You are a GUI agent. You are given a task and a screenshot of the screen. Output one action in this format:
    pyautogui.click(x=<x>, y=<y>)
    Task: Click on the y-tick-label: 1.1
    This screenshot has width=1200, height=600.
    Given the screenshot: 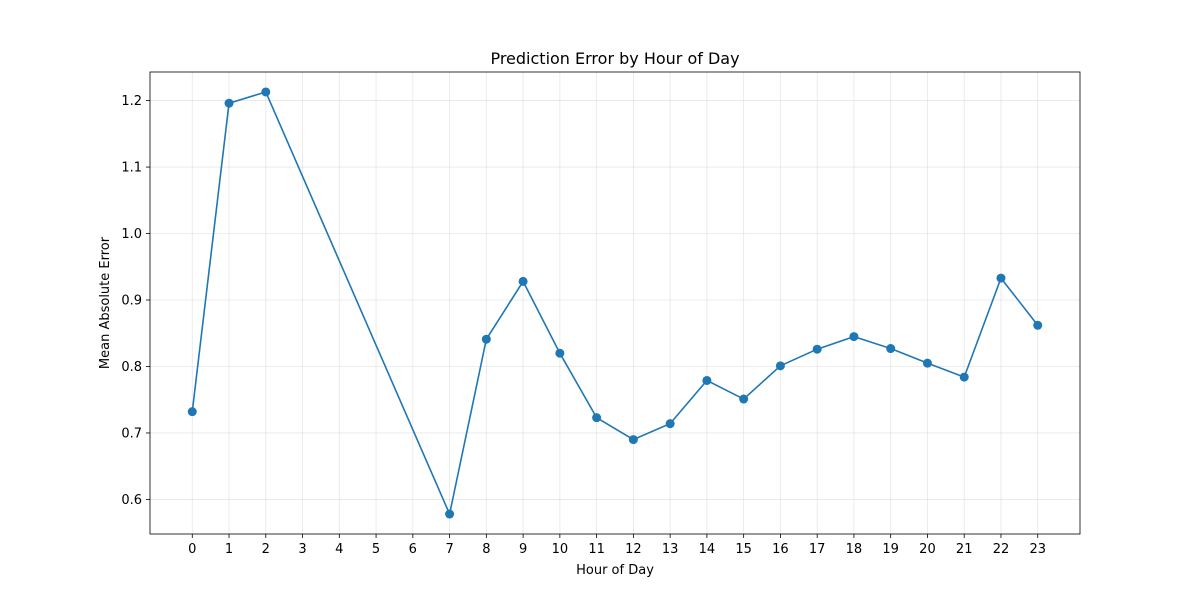 What is the action you would take?
    pyautogui.click(x=131, y=168)
    